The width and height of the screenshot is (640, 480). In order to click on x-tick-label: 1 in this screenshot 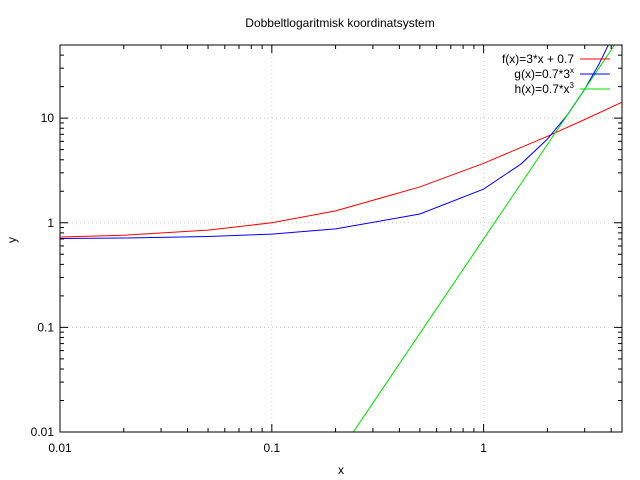, I will do `click(483, 448)`.